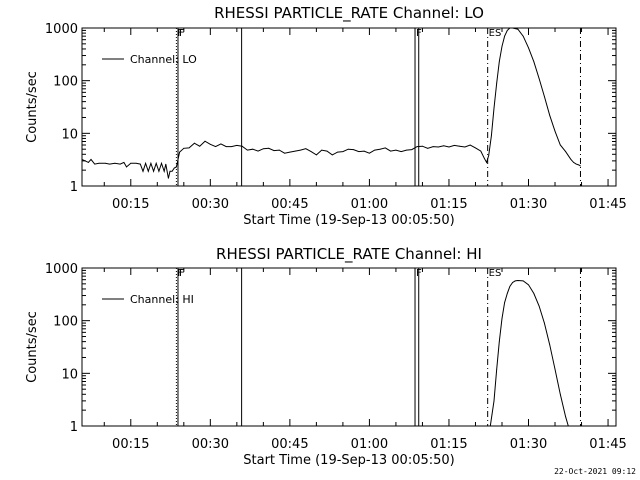 This screenshot has width=640, height=480. Describe the element at coordinates (448, 444) in the screenshot. I see `x-tick-label: 01:15` at that location.